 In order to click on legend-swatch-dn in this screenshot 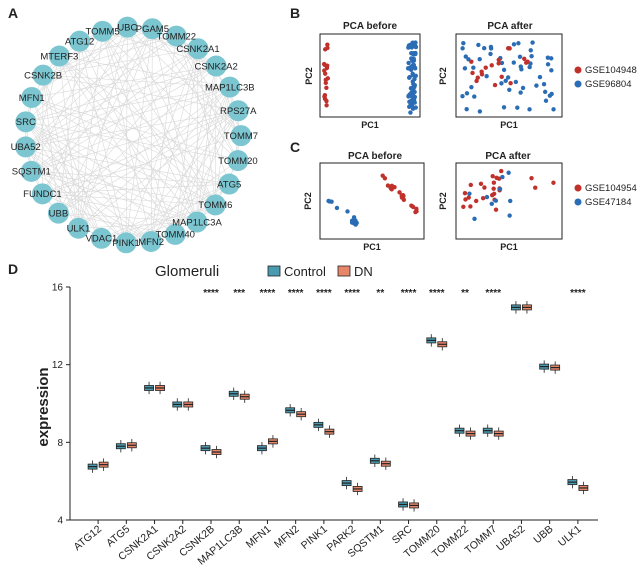, I will do `click(344, 271)`.